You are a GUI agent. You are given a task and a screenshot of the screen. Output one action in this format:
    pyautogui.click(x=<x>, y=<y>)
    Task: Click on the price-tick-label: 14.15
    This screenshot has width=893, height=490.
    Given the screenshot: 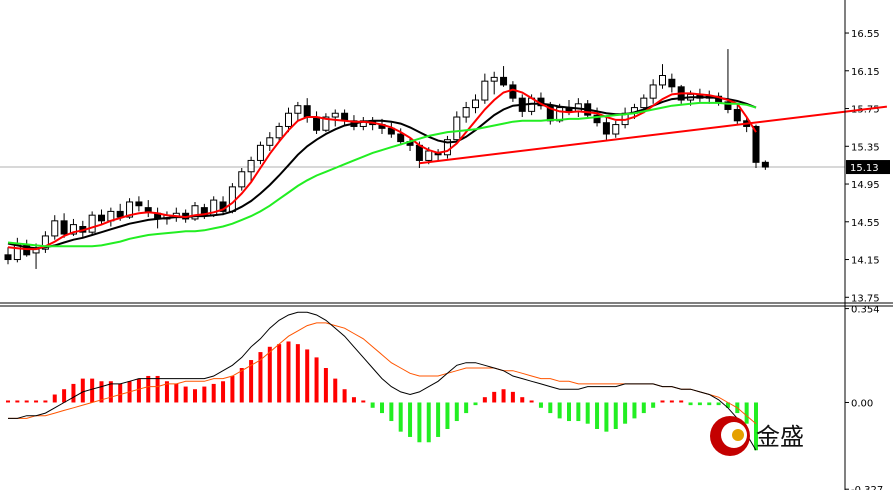 What is the action you would take?
    pyautogui.click(x=865, y=261)
    